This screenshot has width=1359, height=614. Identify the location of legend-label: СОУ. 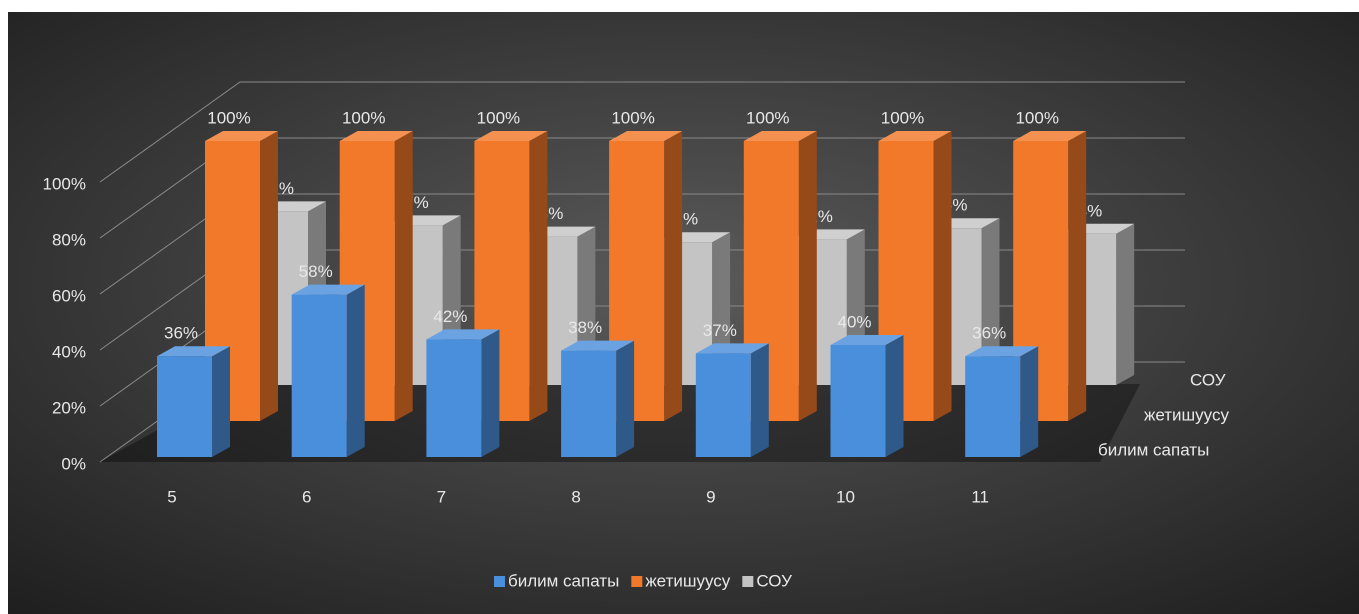
(774, 580).